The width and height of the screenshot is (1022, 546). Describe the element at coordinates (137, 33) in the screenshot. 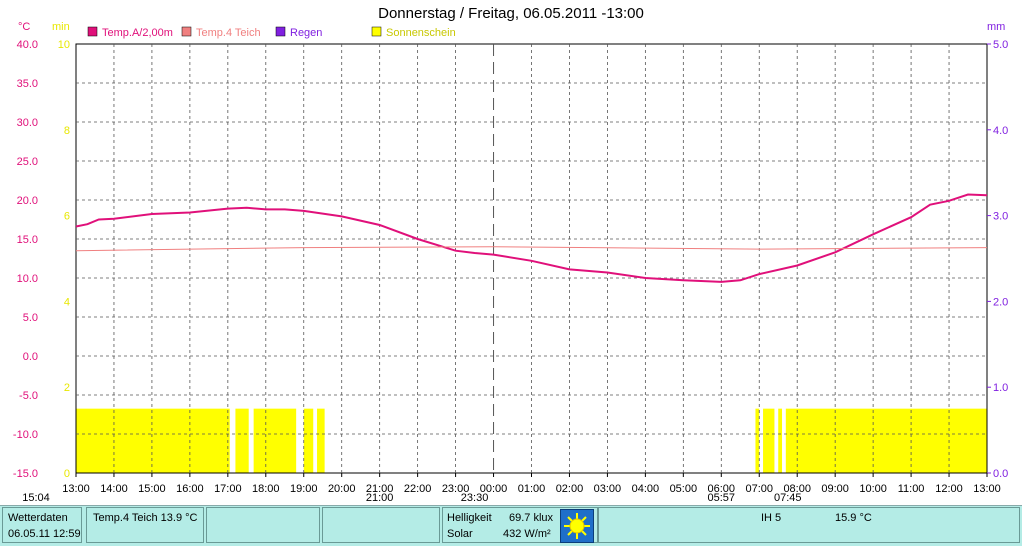

I see `legend-label-0: Temp.A/2,00m` at that location.